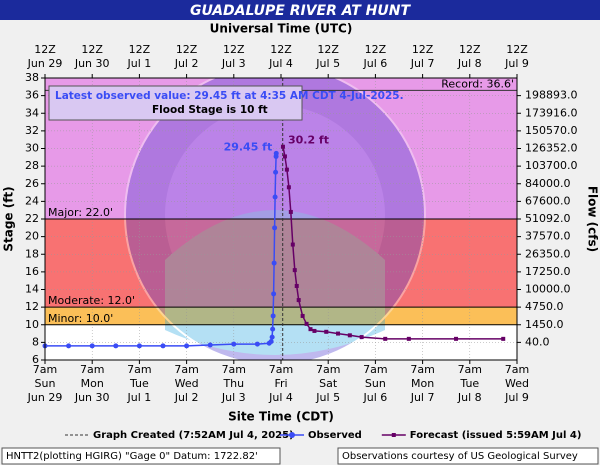 The image size is (600, 465). I want to click on legend-created: Graph Created (7:52AM Jul 4, 2025), so click(193, 435).